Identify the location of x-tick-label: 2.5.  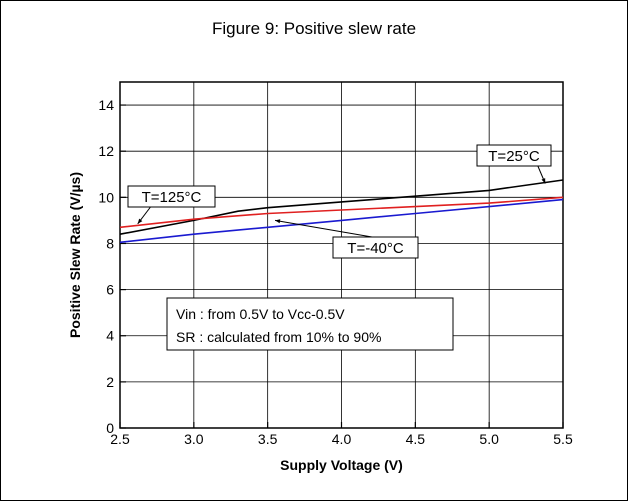
(120, 439).